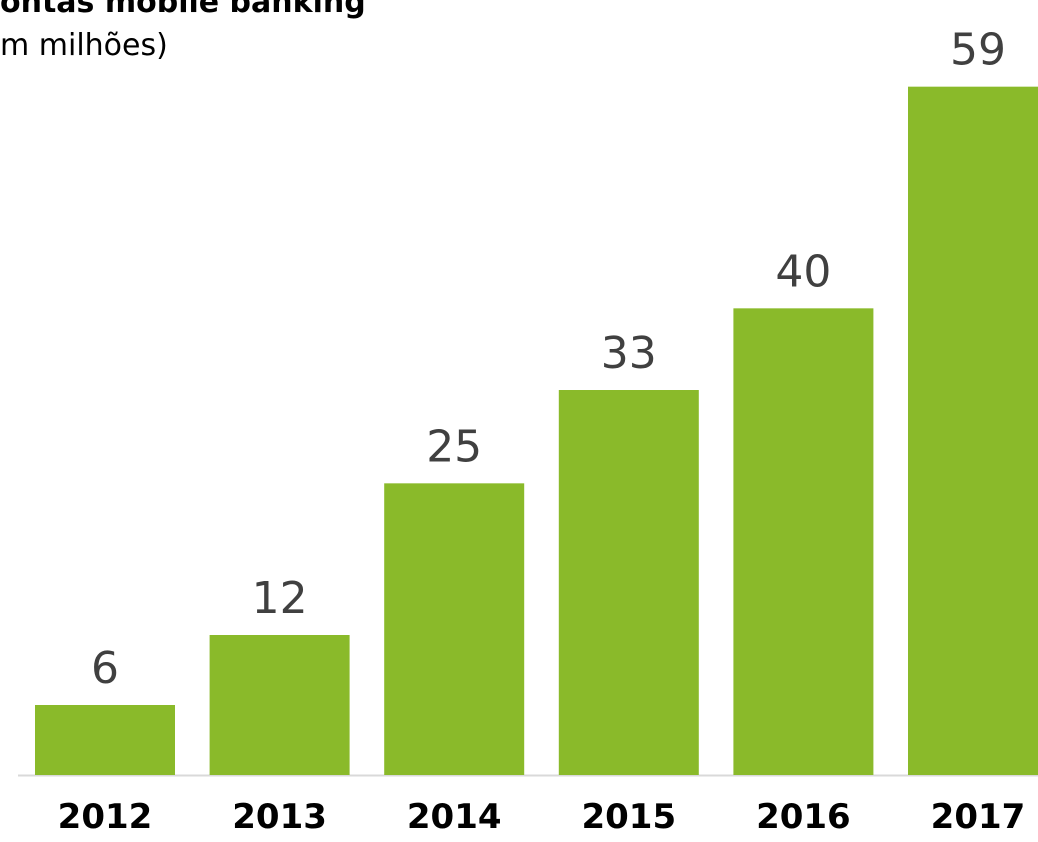 Image resolution: width=1038 pixels, height=842 pixels. What do you see at coordinates (454, 817) in the screenshot?
I see `x-tick-label: 2014` at bounding box center [454, 817].